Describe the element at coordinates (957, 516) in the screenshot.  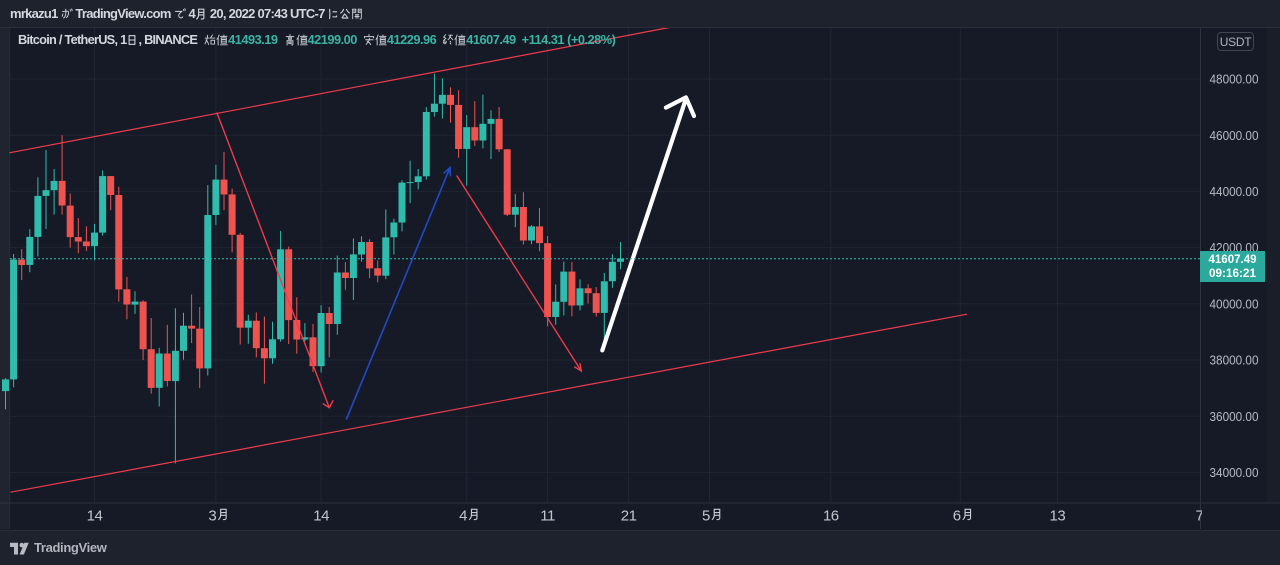
I see `svg-text: 6` at that location.